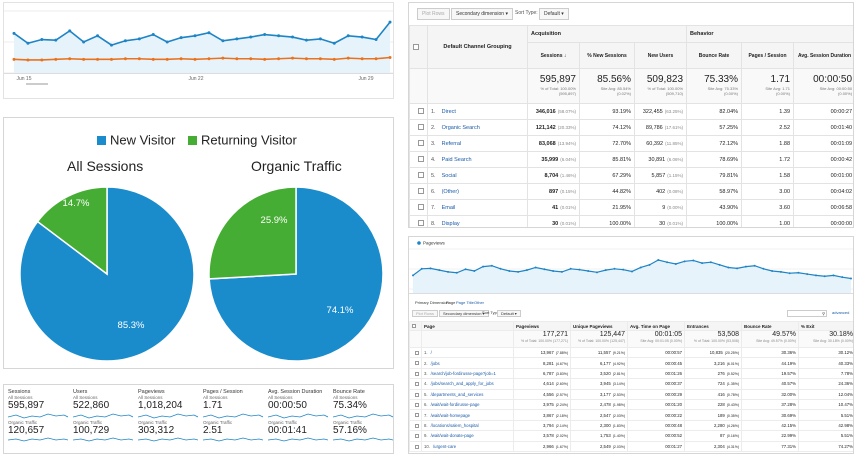 This screenshot has width=857, height=456. Describe the element at coordinates (599, 326) in the screenshot. I see `column-header: Unique Pageviews` at that location.